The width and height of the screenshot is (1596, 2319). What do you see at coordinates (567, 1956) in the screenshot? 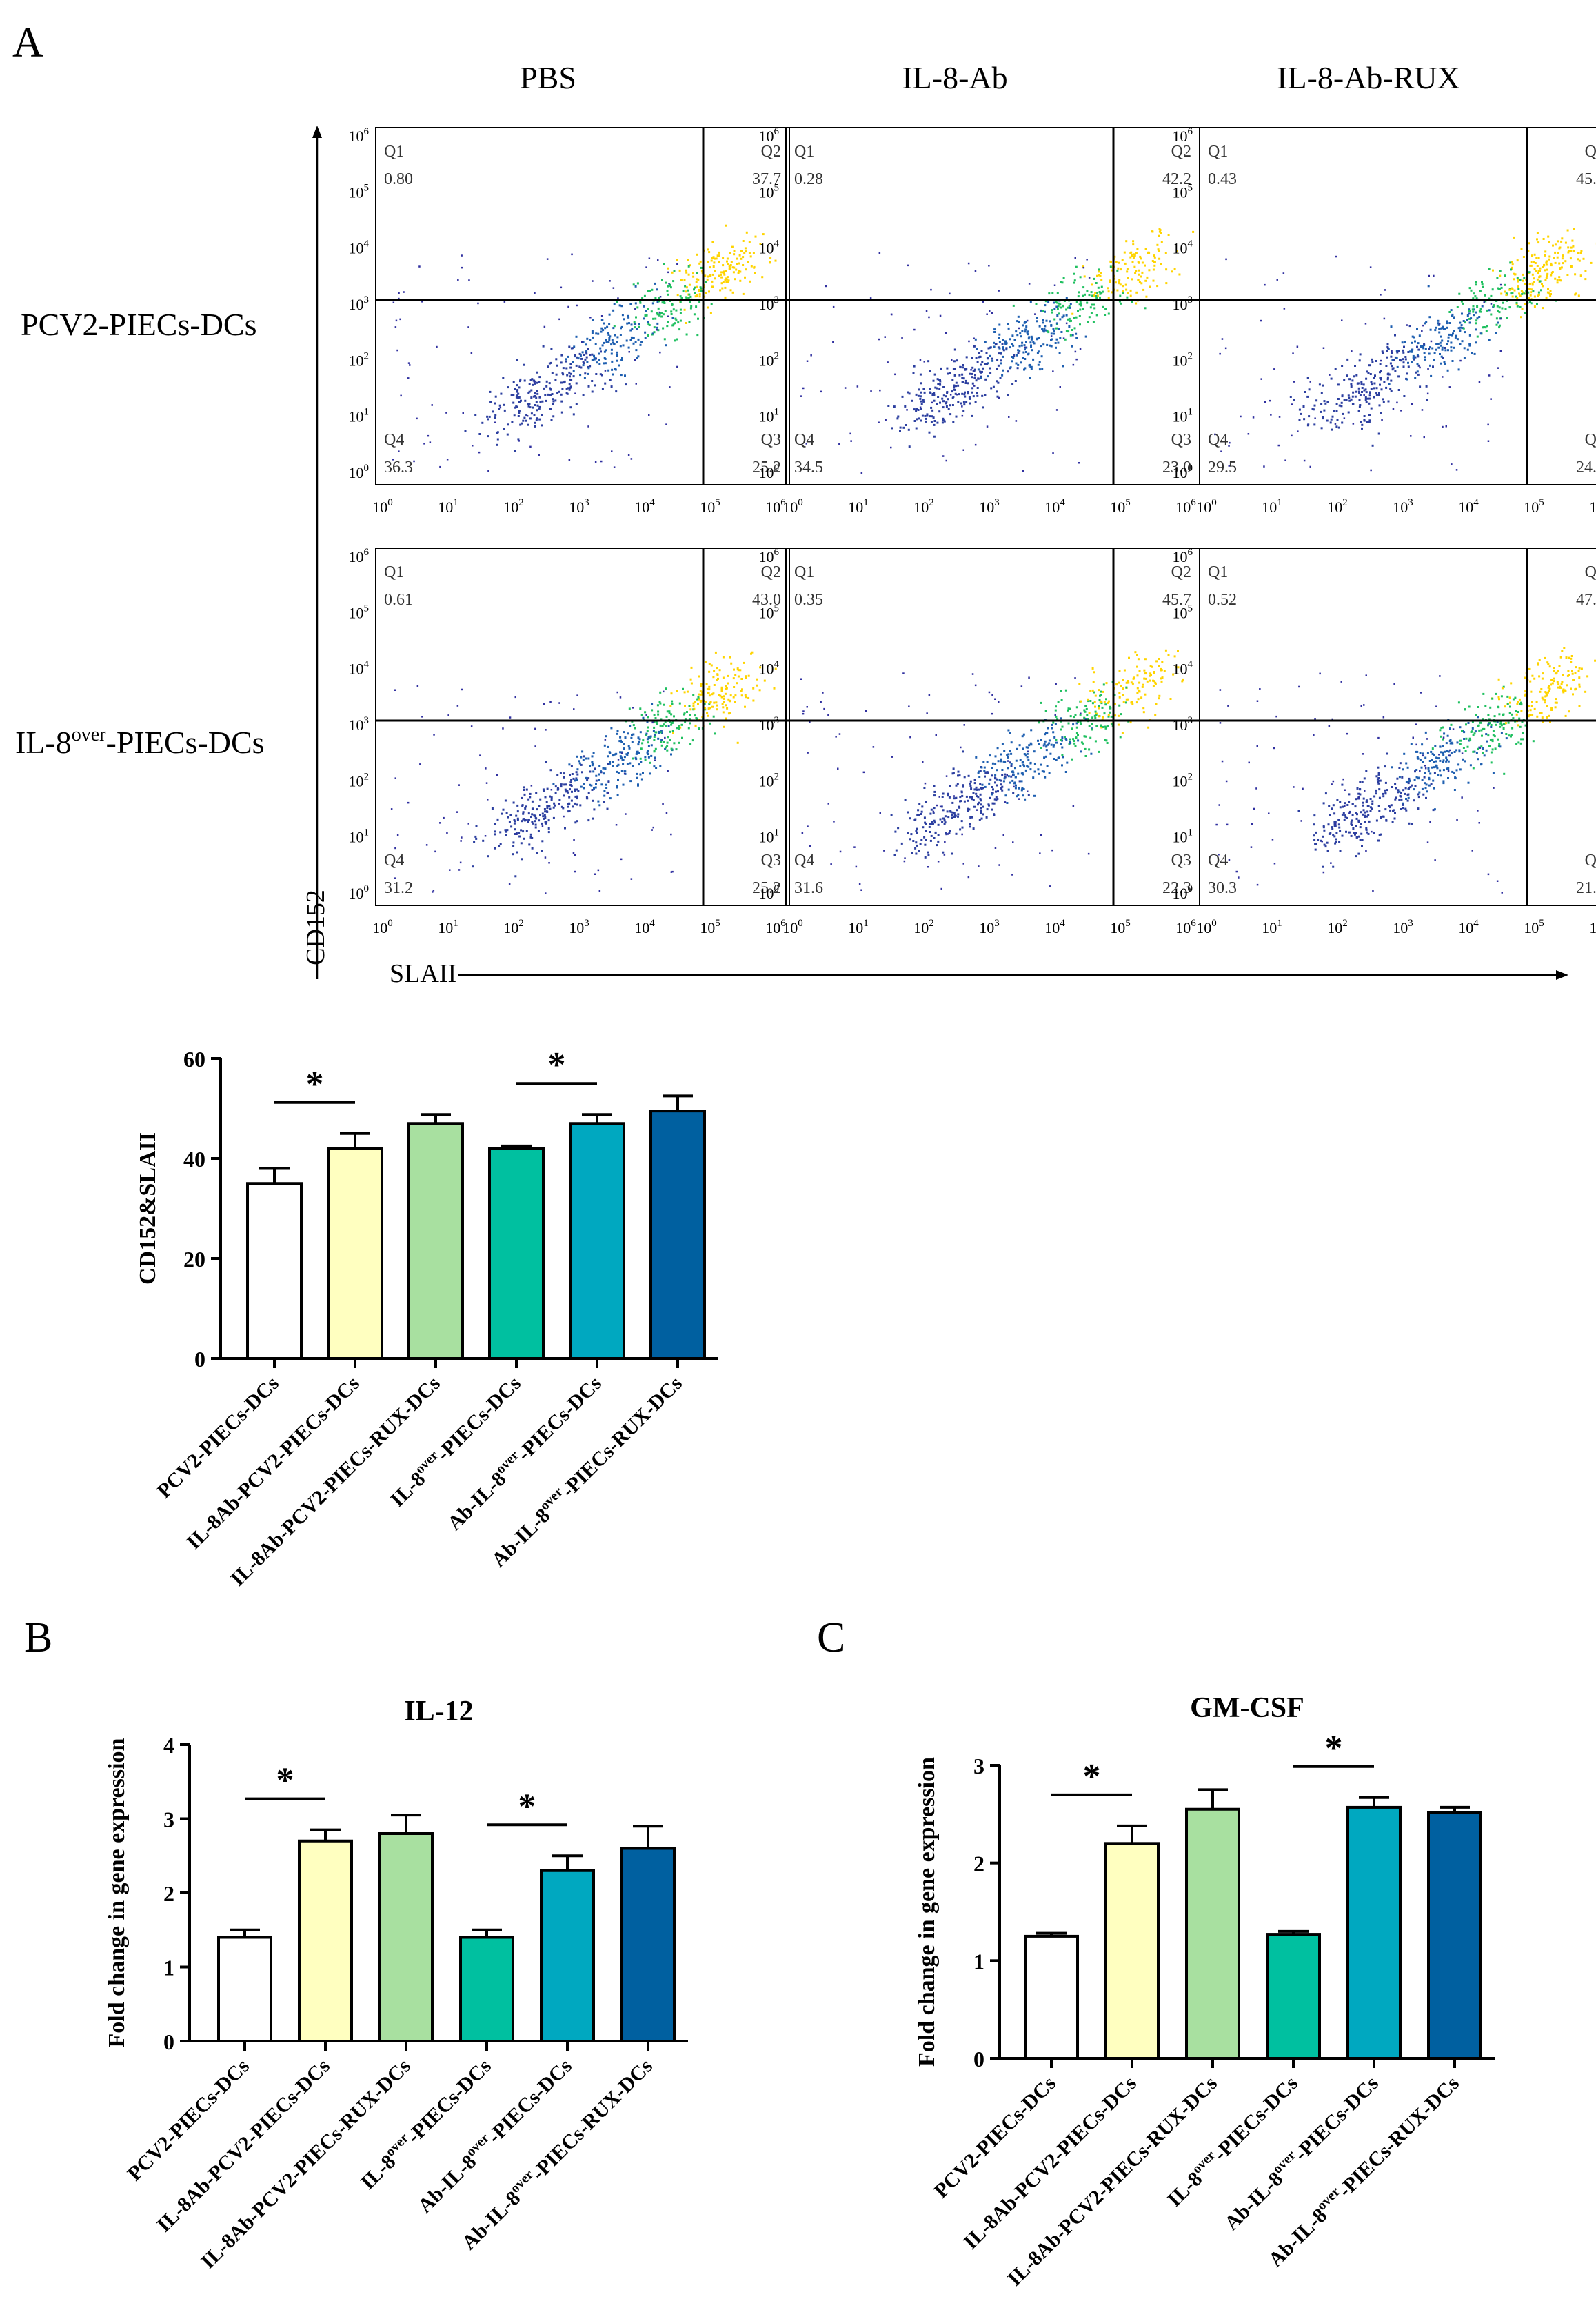
I see `chart-bar` at bounding box center [567, 1956].